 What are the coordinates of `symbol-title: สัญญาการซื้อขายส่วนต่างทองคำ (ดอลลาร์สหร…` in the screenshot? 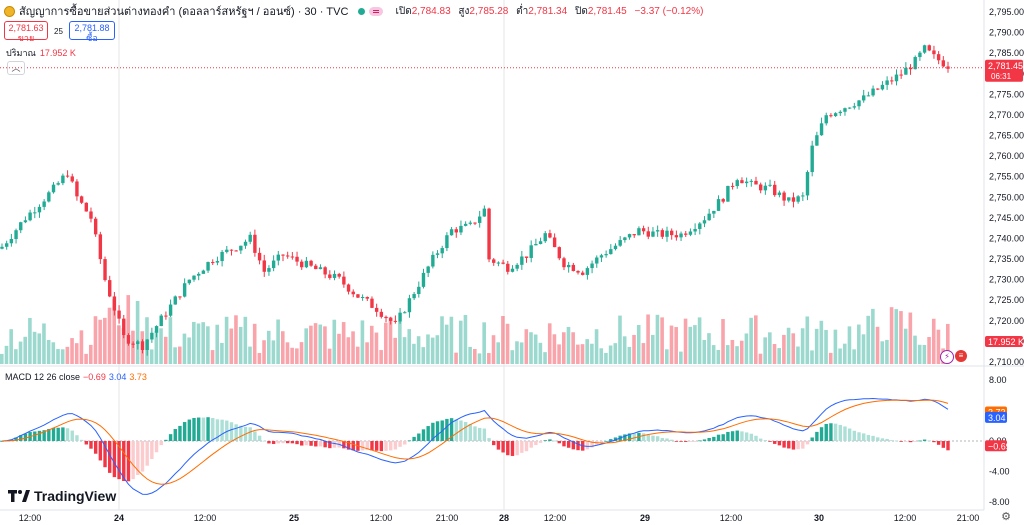 It's located at (184, 12).